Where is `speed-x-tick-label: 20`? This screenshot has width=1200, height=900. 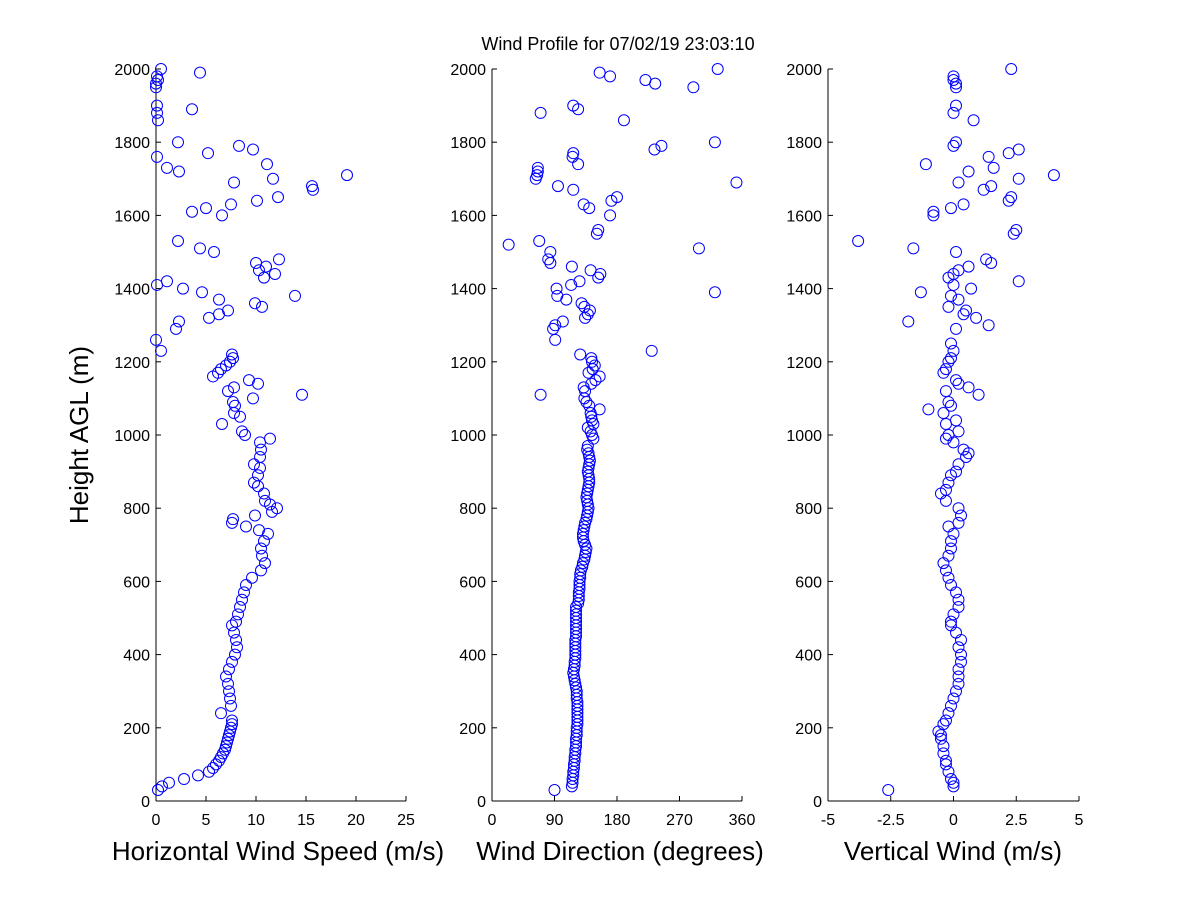 speed-x-tick-label: 20 is located at coordinates (356, 820).